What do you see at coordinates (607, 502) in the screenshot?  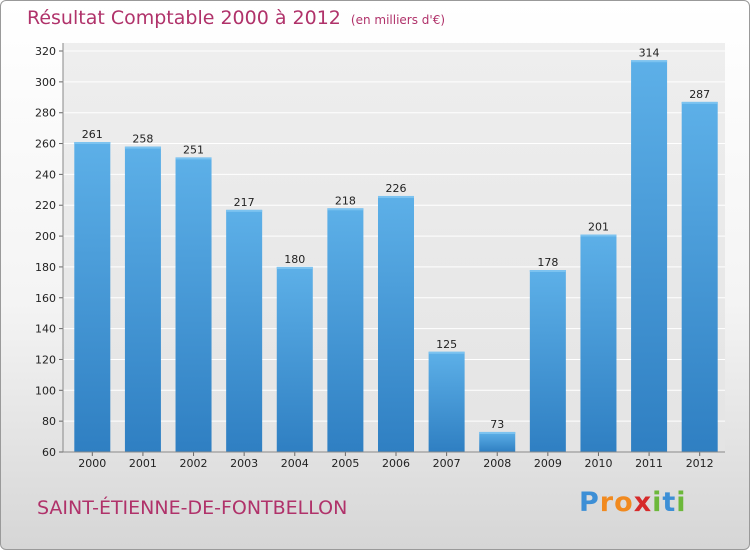 I see `logo-letter: r` at bounding box center [607, 502].